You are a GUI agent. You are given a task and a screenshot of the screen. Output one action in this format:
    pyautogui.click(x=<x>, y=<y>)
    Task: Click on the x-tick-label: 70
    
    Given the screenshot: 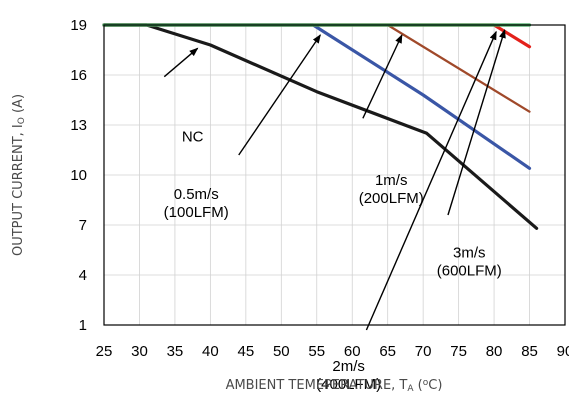 What is the action you would take?
    pyautogui.click(x=423, y=351)
    